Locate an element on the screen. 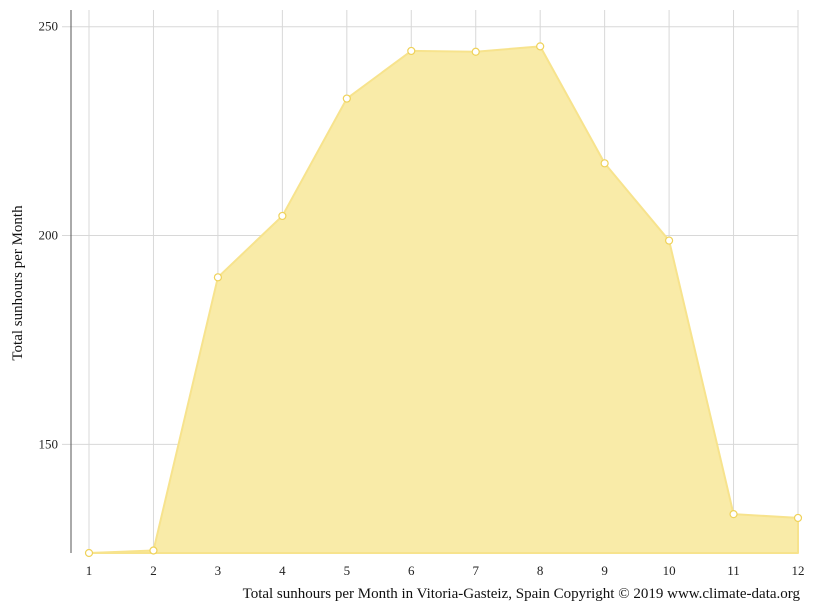 This screenshot has width=815, height=611. x-tick-label-8: 8 is located at coordinates (540, 570).